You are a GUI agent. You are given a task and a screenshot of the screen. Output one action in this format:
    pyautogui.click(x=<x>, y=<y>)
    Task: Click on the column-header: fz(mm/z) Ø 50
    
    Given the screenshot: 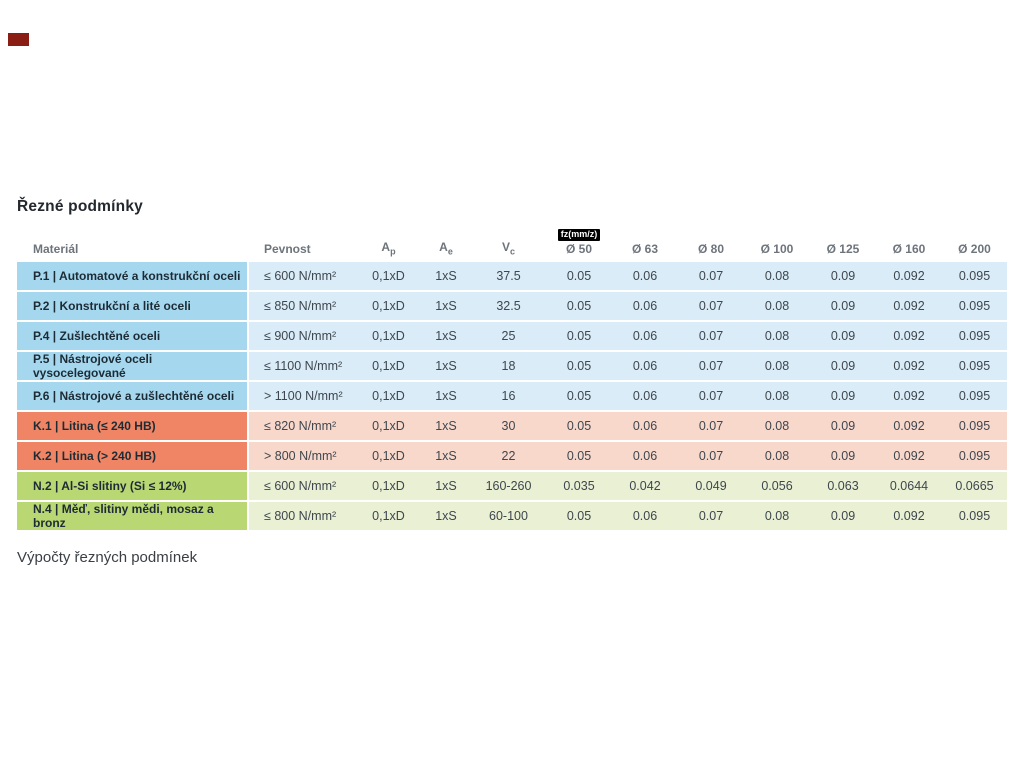 What is the action you would take?
    pyautogui.click(x=579, y=242)
    